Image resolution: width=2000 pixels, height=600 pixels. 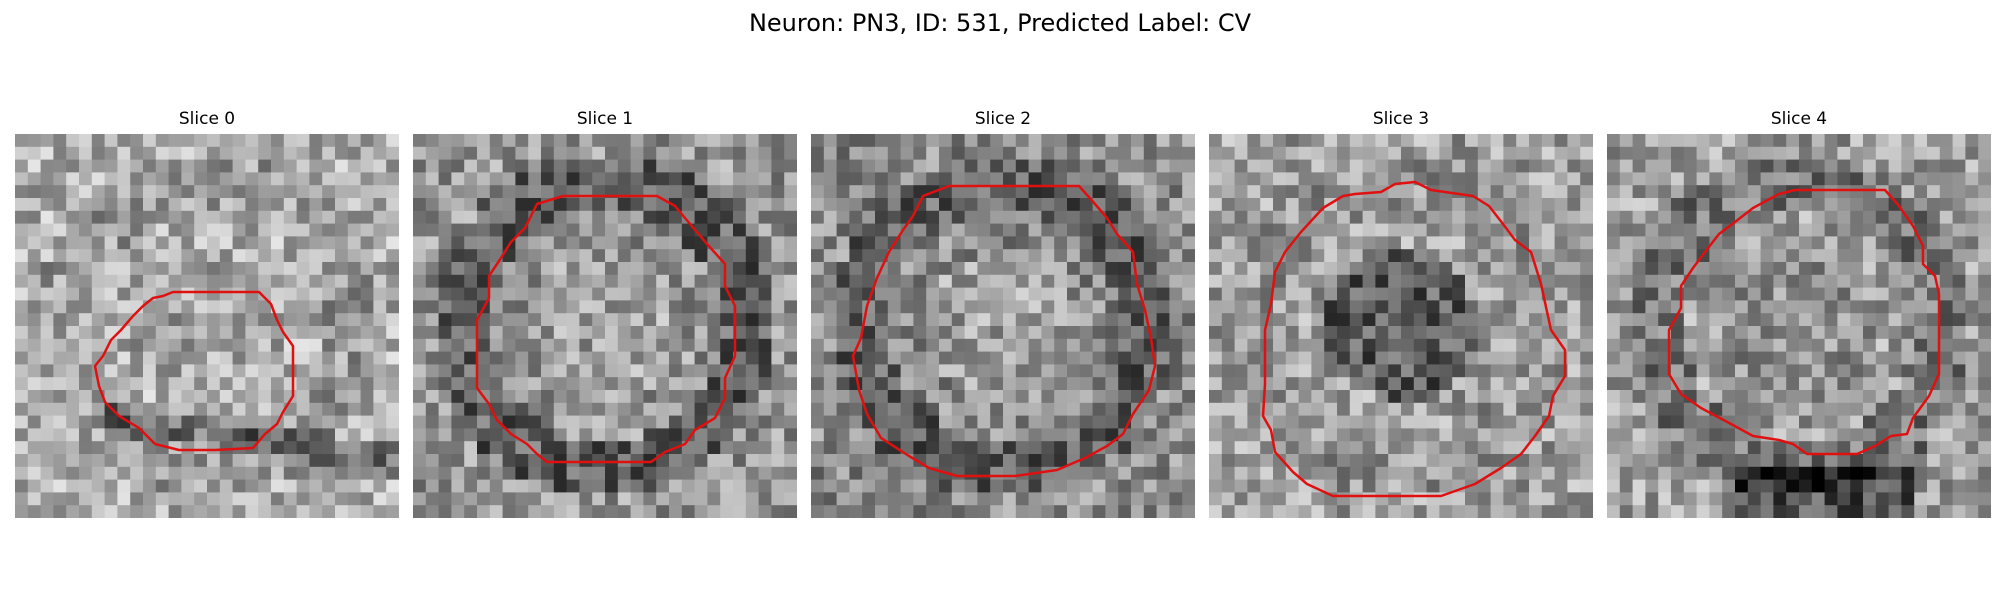 I want to click on slice-title-0: Slice 0, so click(x=207, y=119).